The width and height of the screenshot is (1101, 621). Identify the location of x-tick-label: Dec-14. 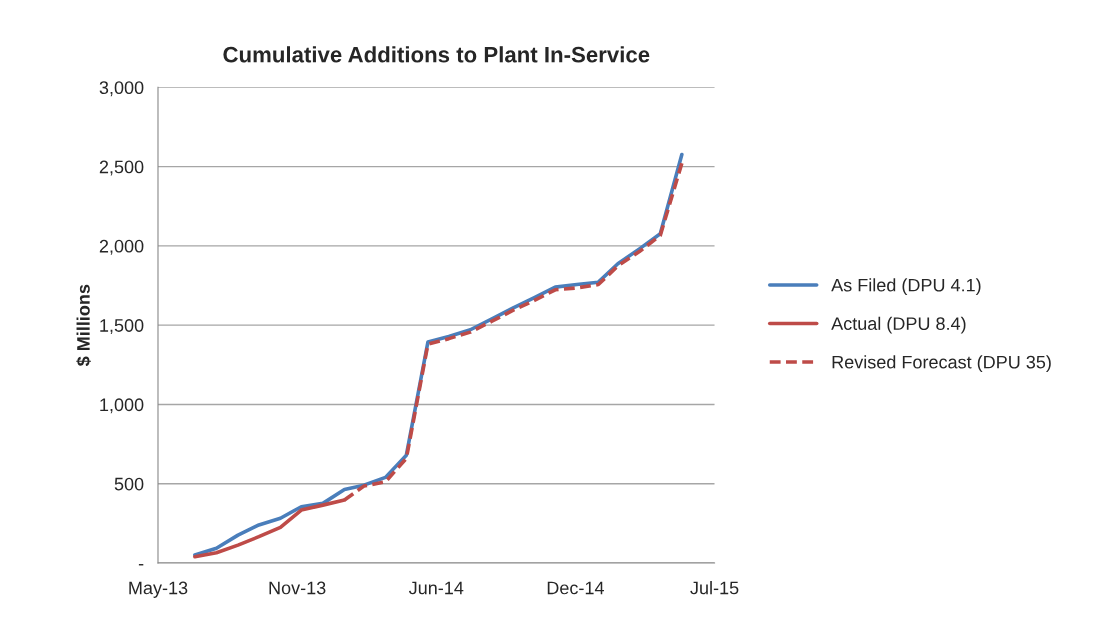
(575, 588).